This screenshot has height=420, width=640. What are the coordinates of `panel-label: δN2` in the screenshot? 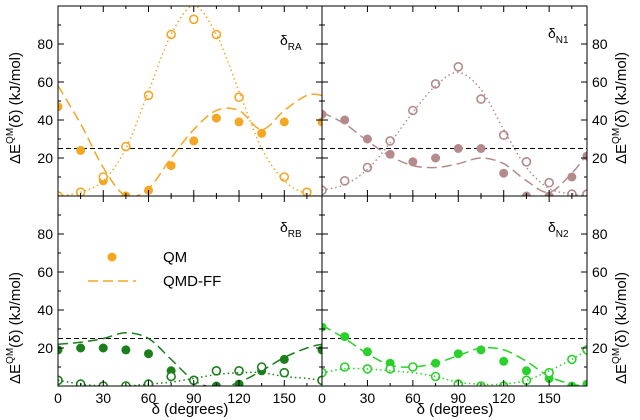 It's located at (558, 229).